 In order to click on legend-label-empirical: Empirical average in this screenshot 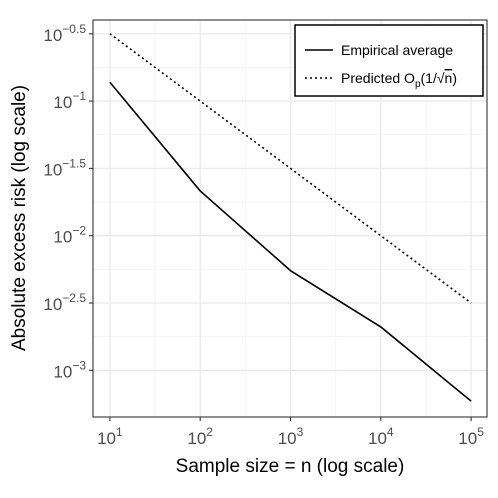, I will do `click(397, 50)`.